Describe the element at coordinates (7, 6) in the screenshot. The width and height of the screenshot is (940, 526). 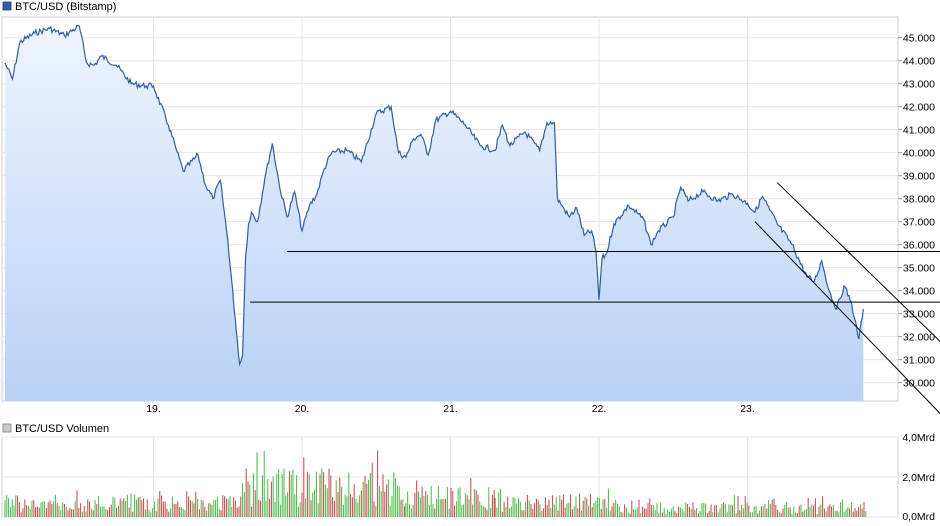
I see `price-legend-swatch` at that location.